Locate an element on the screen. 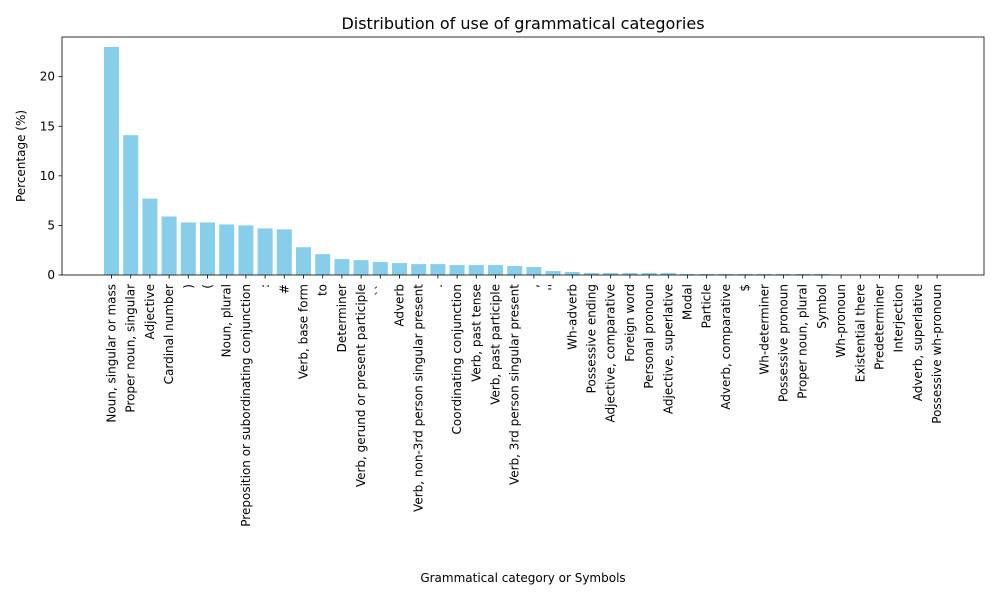  y-tick-label: 0 is located at coordinates (51, 275).